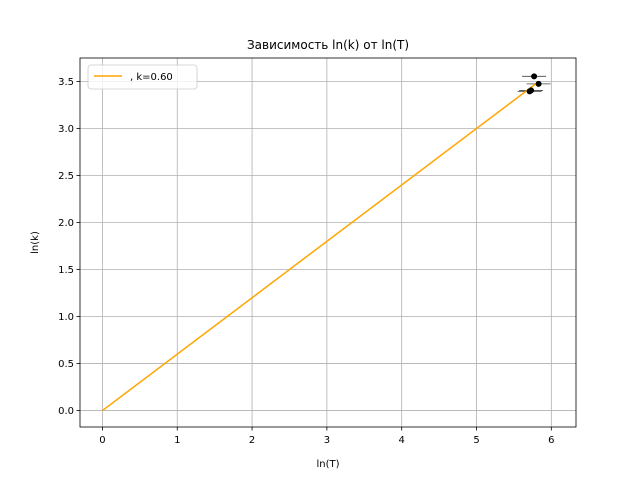 The image size is (640, 480). Describe the element at coordinates (66, 270) in the screenshot. I see `y-tick-label: 1.5` at that location.